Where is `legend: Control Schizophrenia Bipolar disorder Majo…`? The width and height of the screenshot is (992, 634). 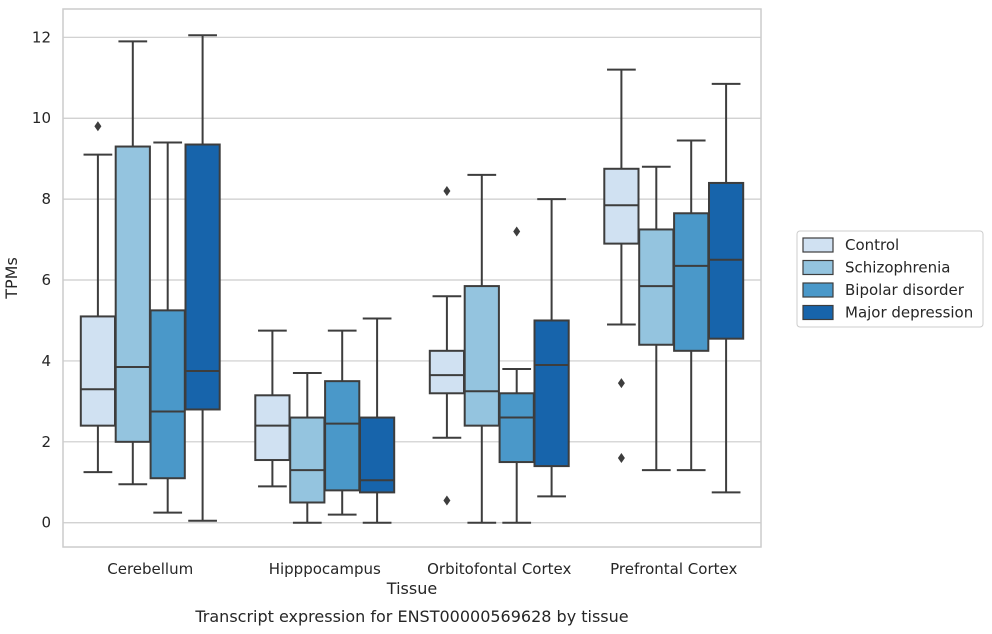
legend: Control Schizophrenia Bipolar disorder Majo… is located at coordinates (890, 279).